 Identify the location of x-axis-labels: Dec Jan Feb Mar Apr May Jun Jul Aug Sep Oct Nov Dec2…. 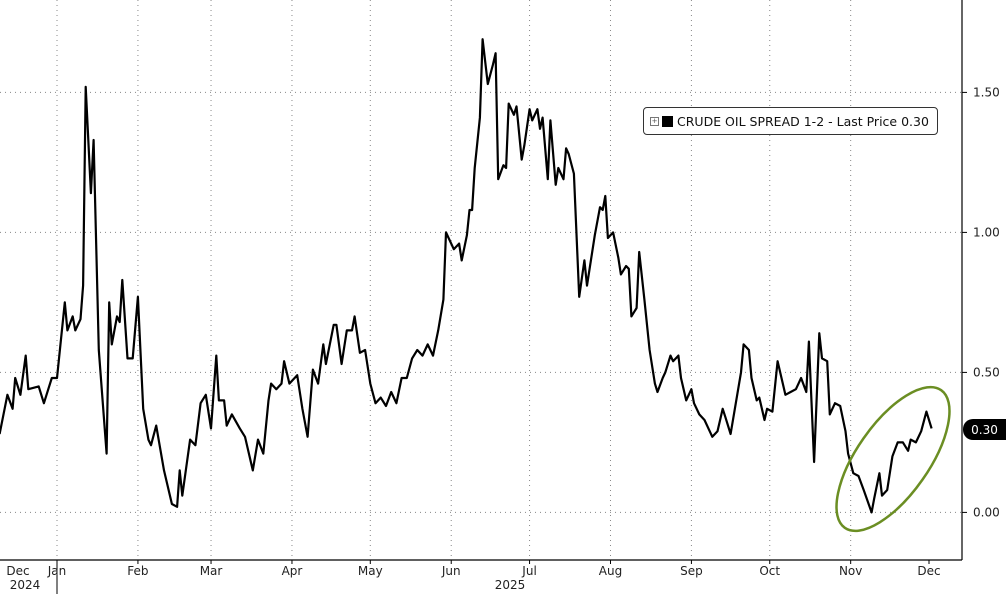
(473, 578).